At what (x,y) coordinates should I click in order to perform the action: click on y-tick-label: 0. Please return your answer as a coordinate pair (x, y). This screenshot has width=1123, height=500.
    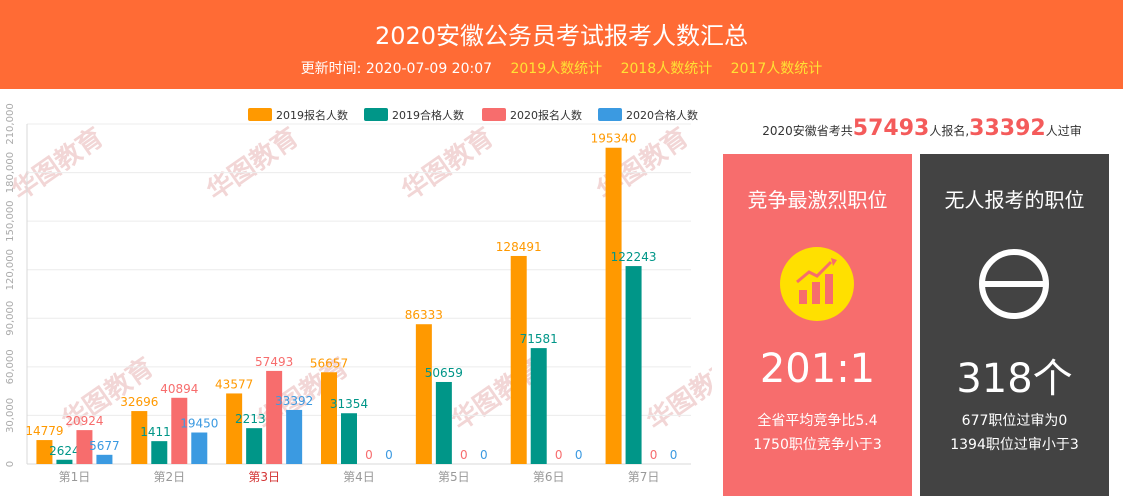
    Looking at the image, I should click on (10, 464).